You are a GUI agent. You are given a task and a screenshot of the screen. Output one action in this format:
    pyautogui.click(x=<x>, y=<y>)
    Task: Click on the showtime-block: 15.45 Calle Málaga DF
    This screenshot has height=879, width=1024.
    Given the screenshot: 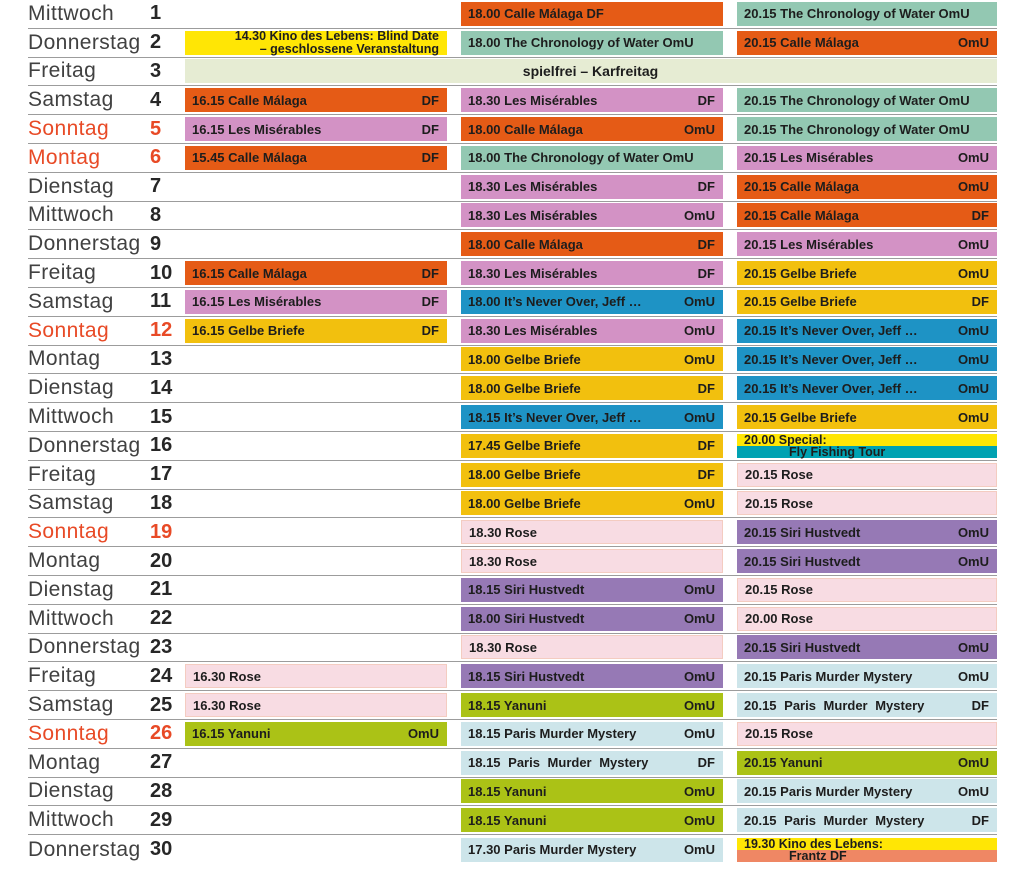 What is the action you would take?
    pyautogui.click(x=316, y=157)
    